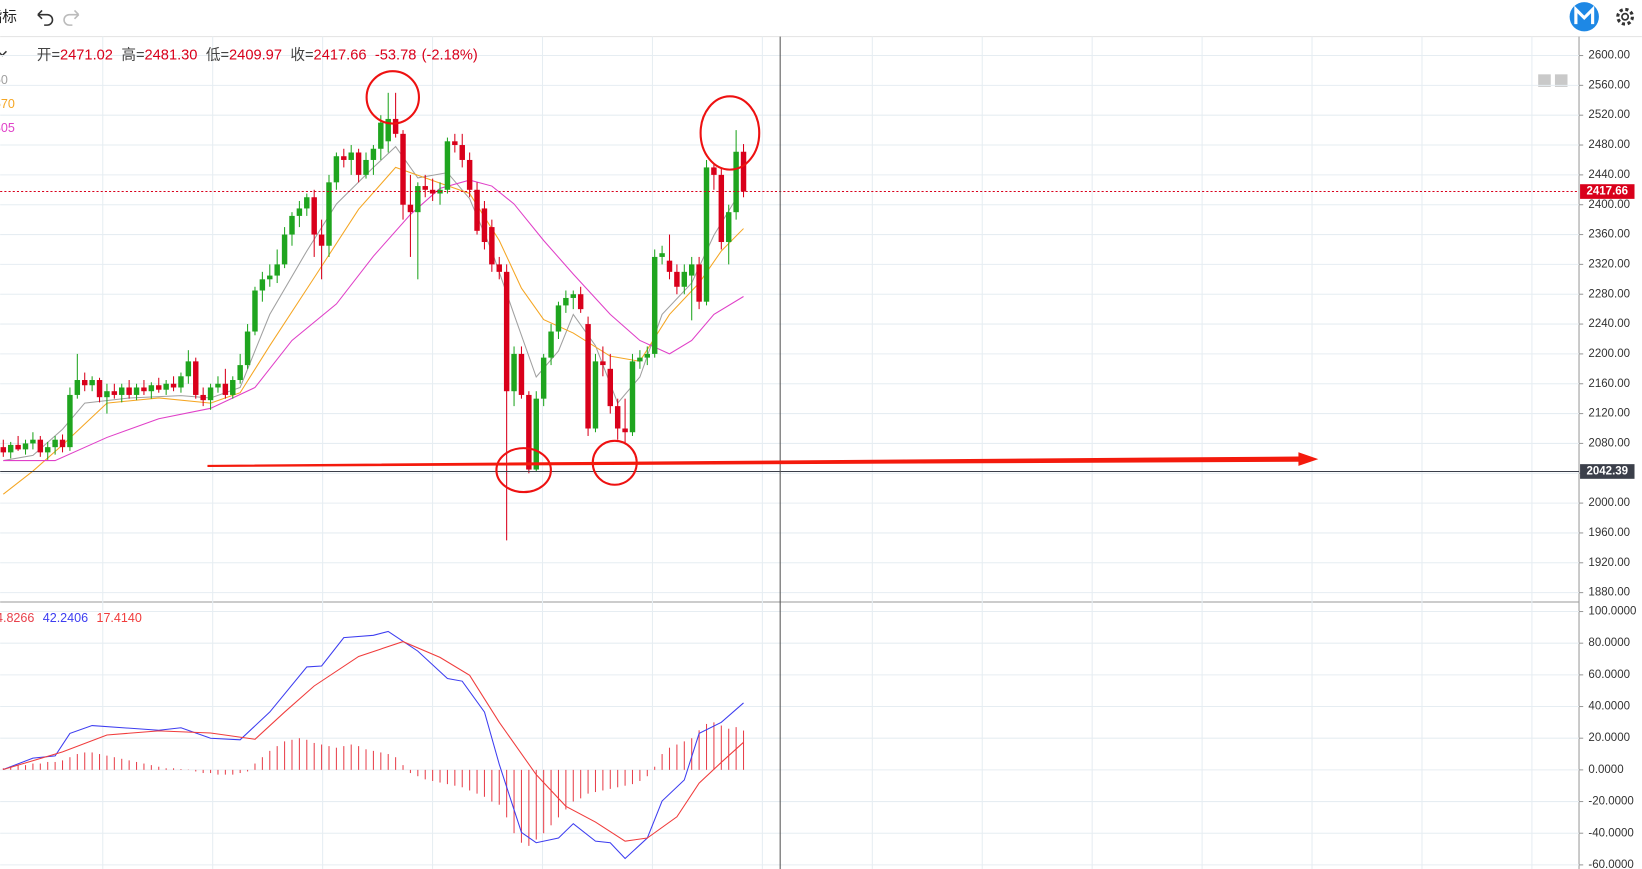  What do you see at coordinates (1609, 324) in the screenshot?
I see `y-tick-label: 2240.00` at bounding box center [1609, 324].